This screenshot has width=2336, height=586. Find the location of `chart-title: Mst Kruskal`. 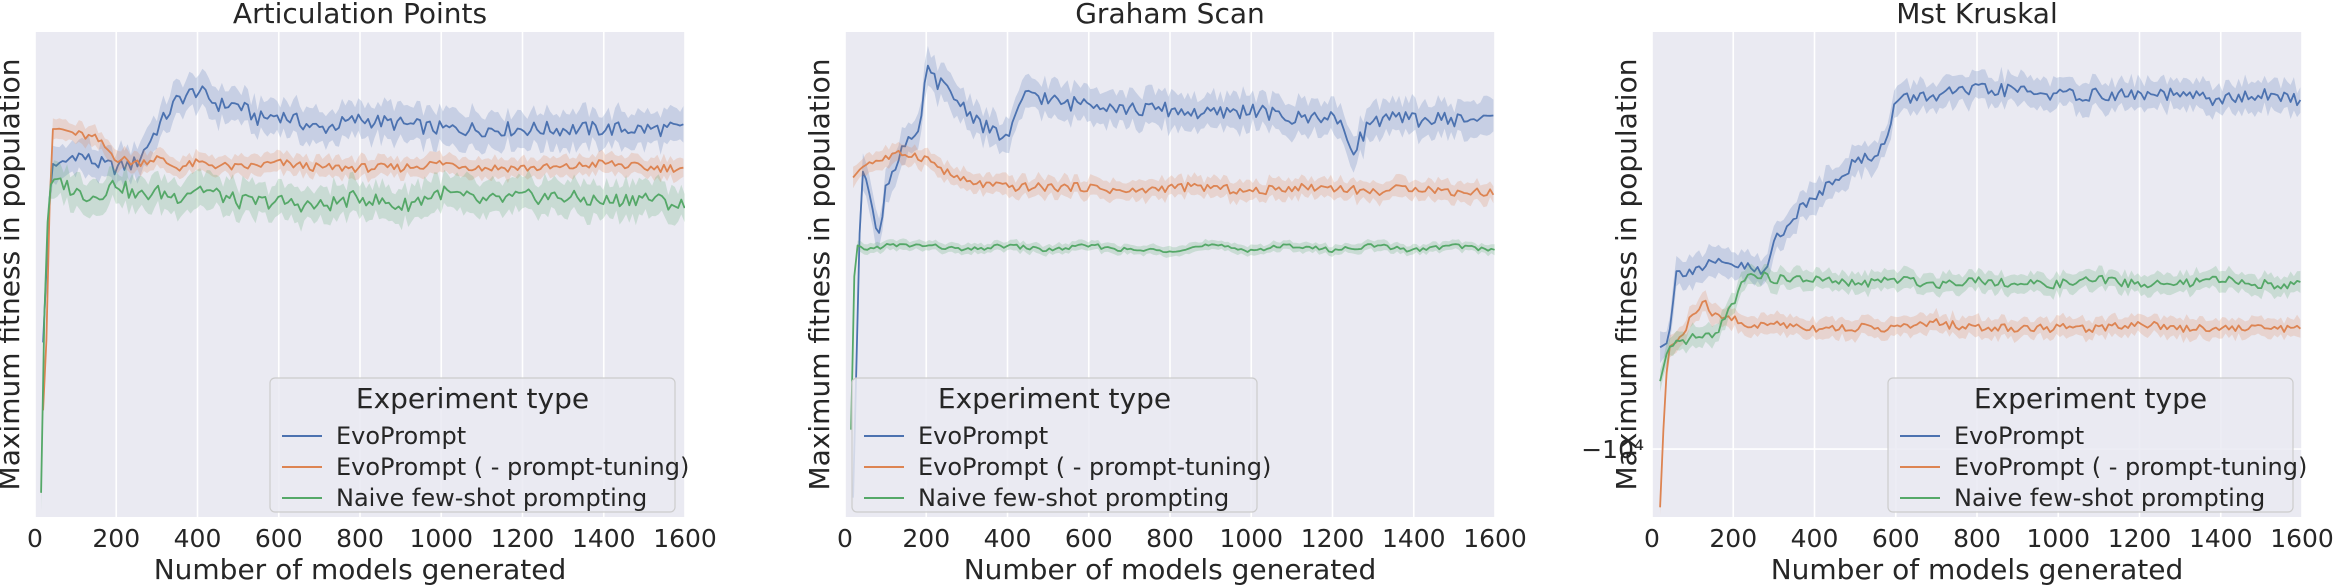

chart-title: Mst Kruskal is located at coordinates (1977, 15).